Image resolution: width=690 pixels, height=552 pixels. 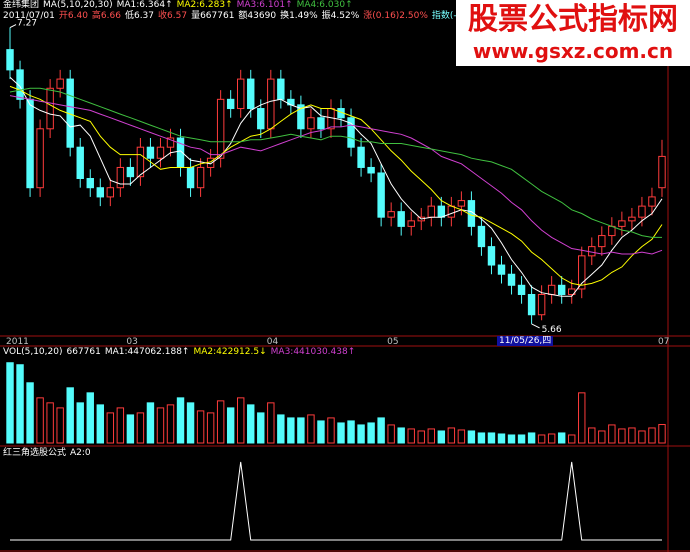 What do you see at coordinates (29, 16) in the screenshot?
I see `info-item: 2011/07/01` at bounding box center [29, 16].